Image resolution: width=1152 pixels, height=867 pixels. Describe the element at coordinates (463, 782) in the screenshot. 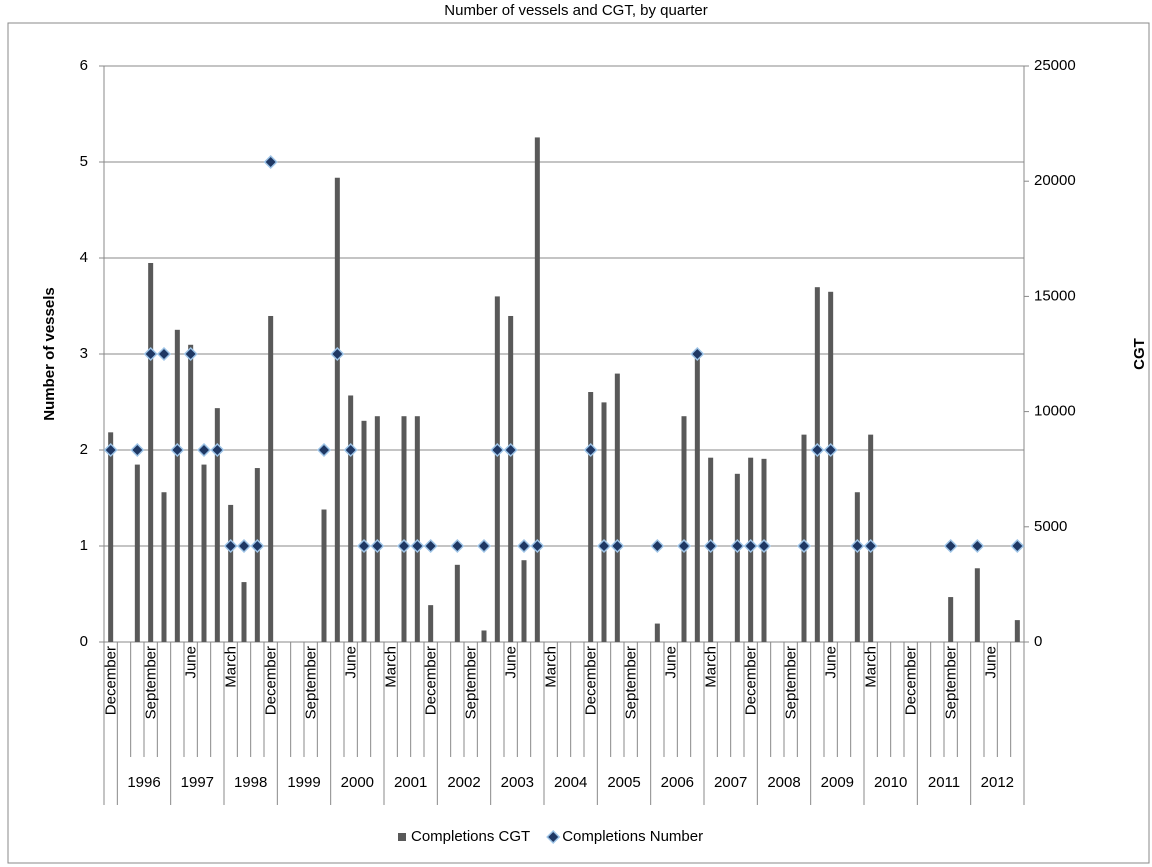

I see `x-group-label: 2002` at that location.